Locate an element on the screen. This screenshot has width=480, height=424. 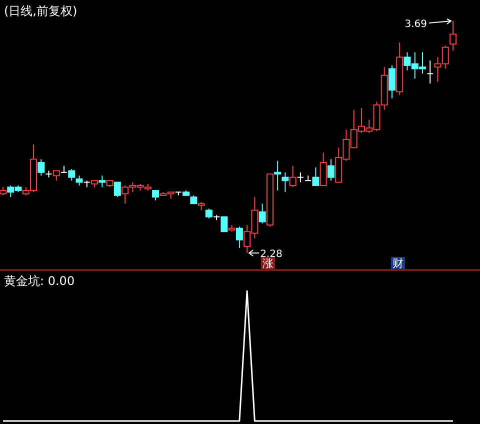
text: 涨 is located at coordinates (268, 263).